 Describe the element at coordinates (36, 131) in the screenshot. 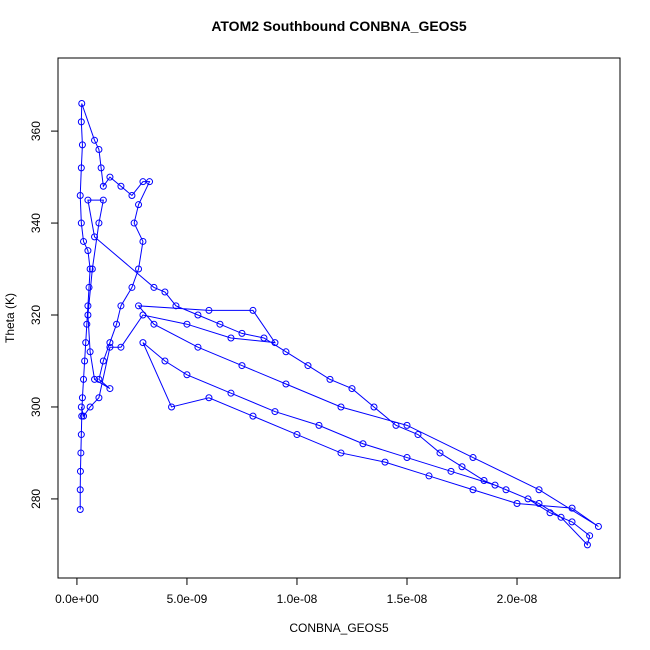

I see `y-tick-label: 360` at that location.